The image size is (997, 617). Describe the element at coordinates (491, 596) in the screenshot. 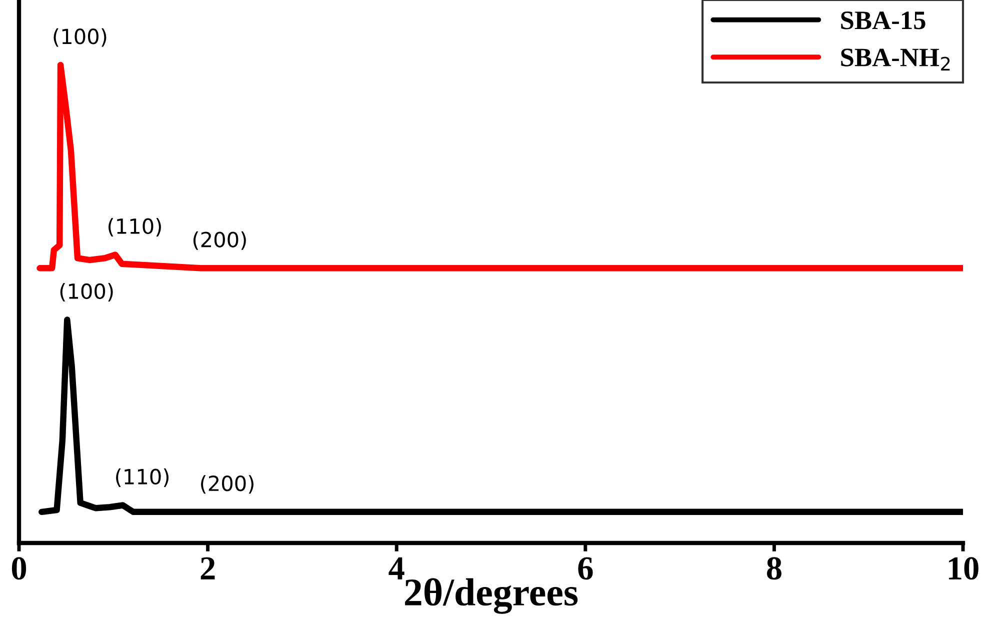

I see `x-axis-title: 2θ/degrees` at that location.